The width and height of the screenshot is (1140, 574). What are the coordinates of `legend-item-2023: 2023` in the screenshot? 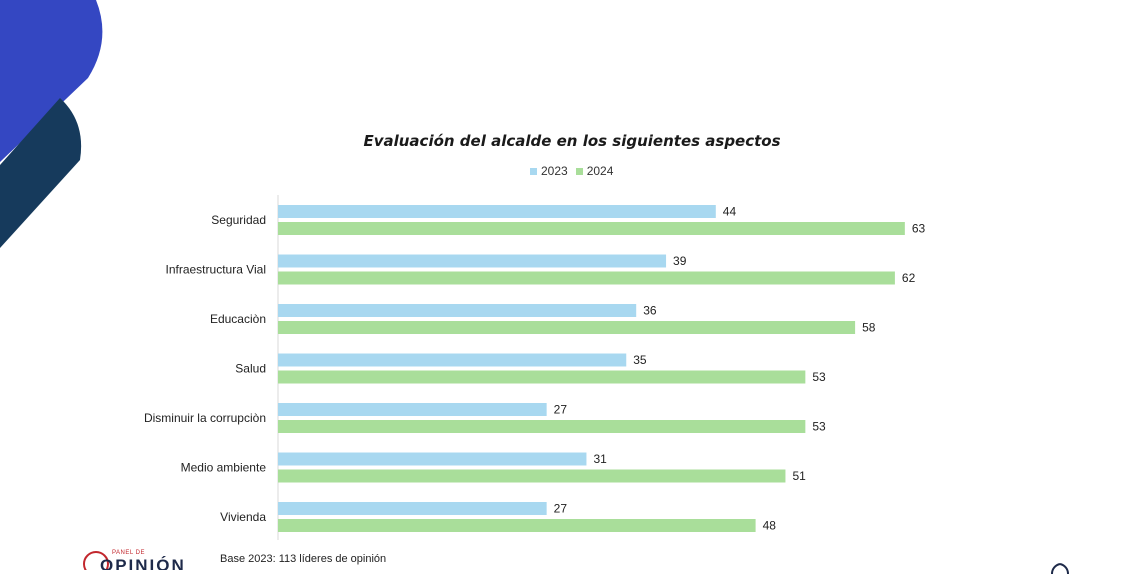 It's located at (549, 171).